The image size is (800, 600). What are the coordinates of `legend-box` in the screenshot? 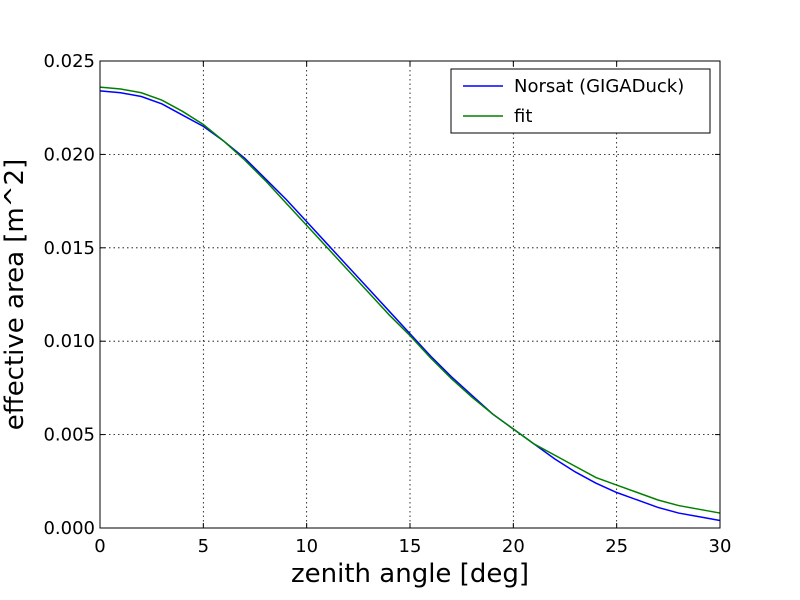 It's located at (580, 101).